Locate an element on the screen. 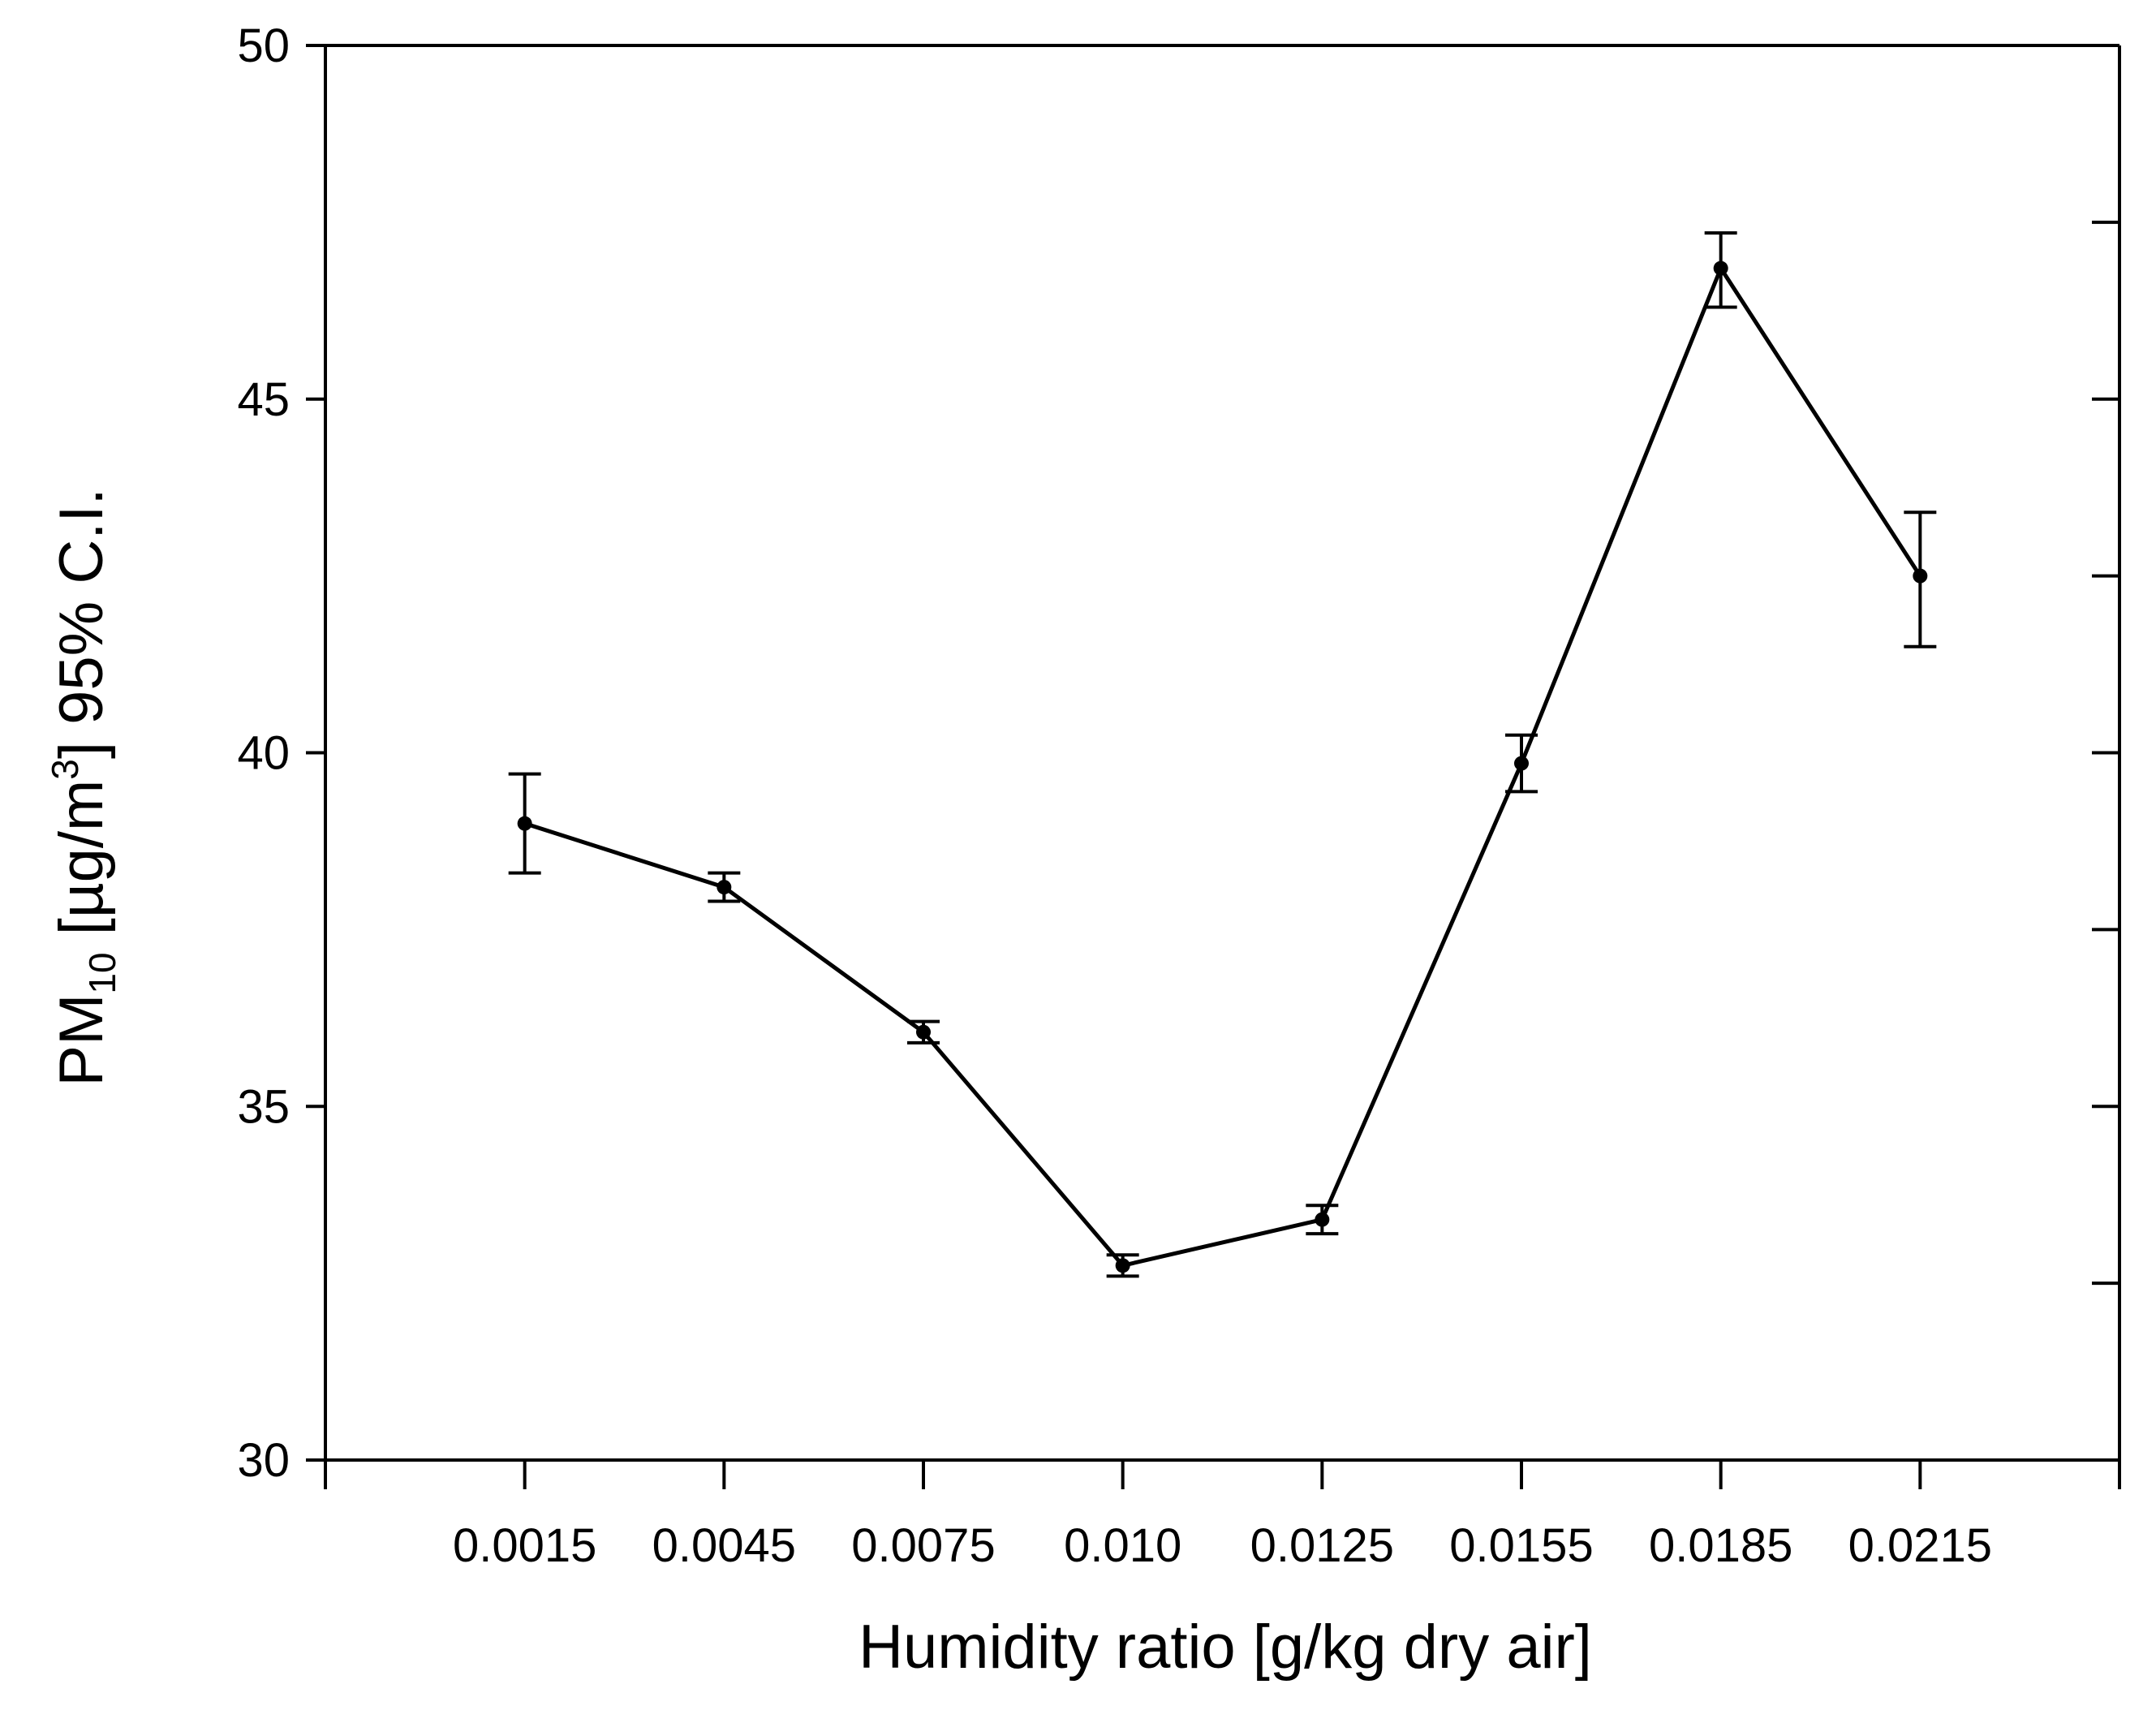 This screenshot has width=2156, height=1723. y-axis-title-superscript: 3 is located at coordinates (65, 770).